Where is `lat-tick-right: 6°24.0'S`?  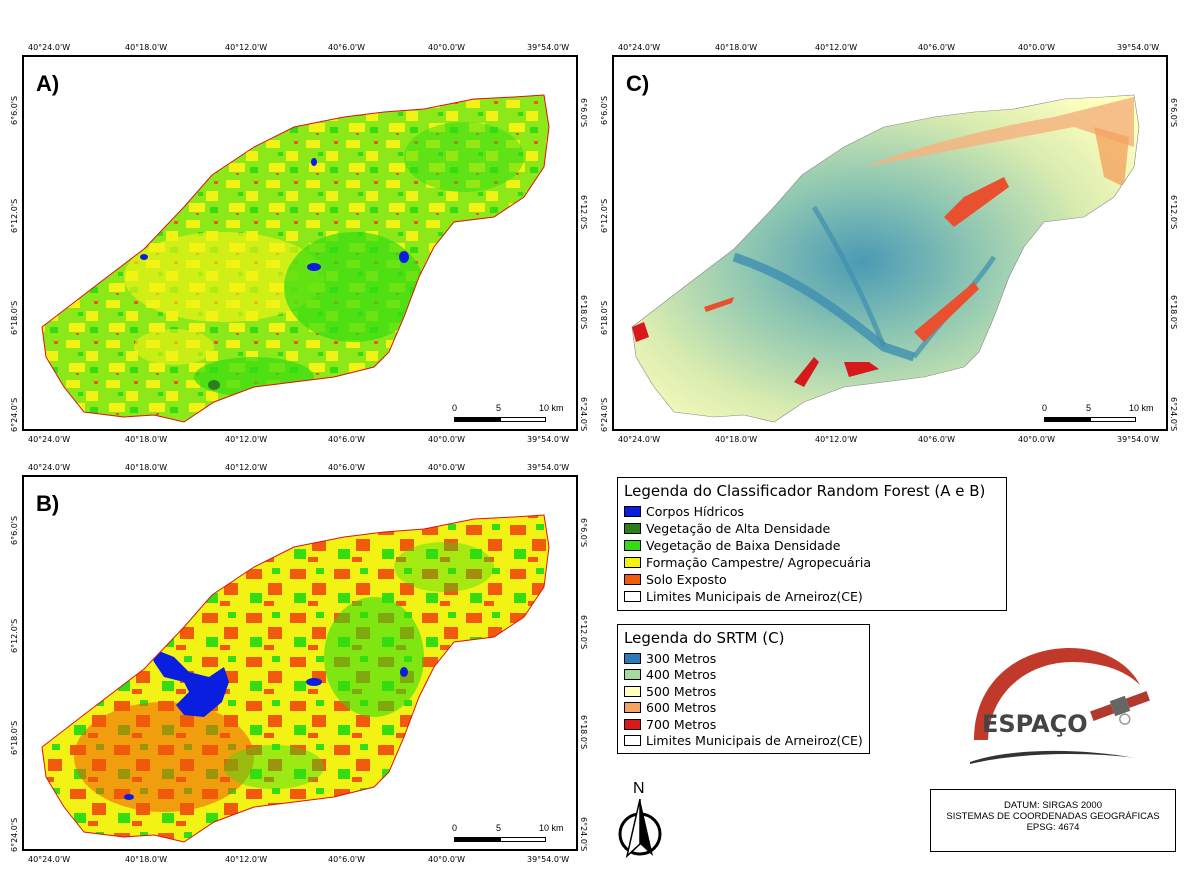 lat-tick-right: 6°24.0'S is located at coordinates (583, 834).